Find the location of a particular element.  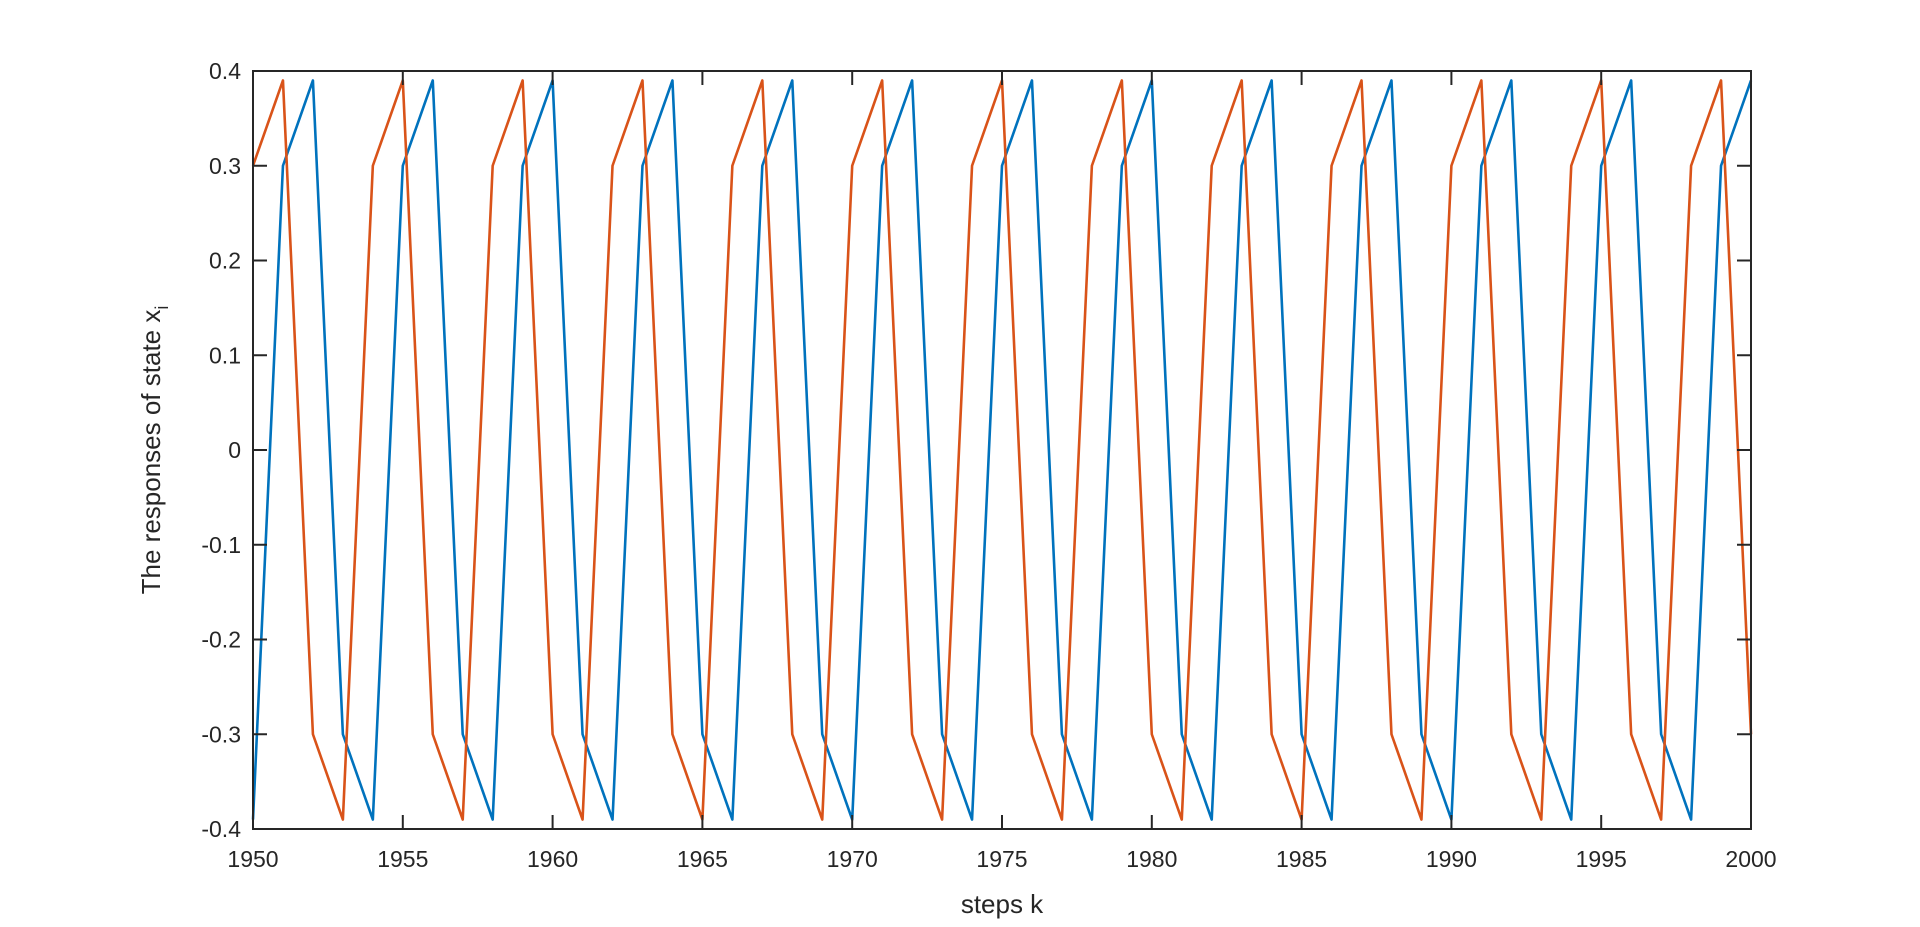

y-tick-label: 0.2 is located at coordinates (225, 261).